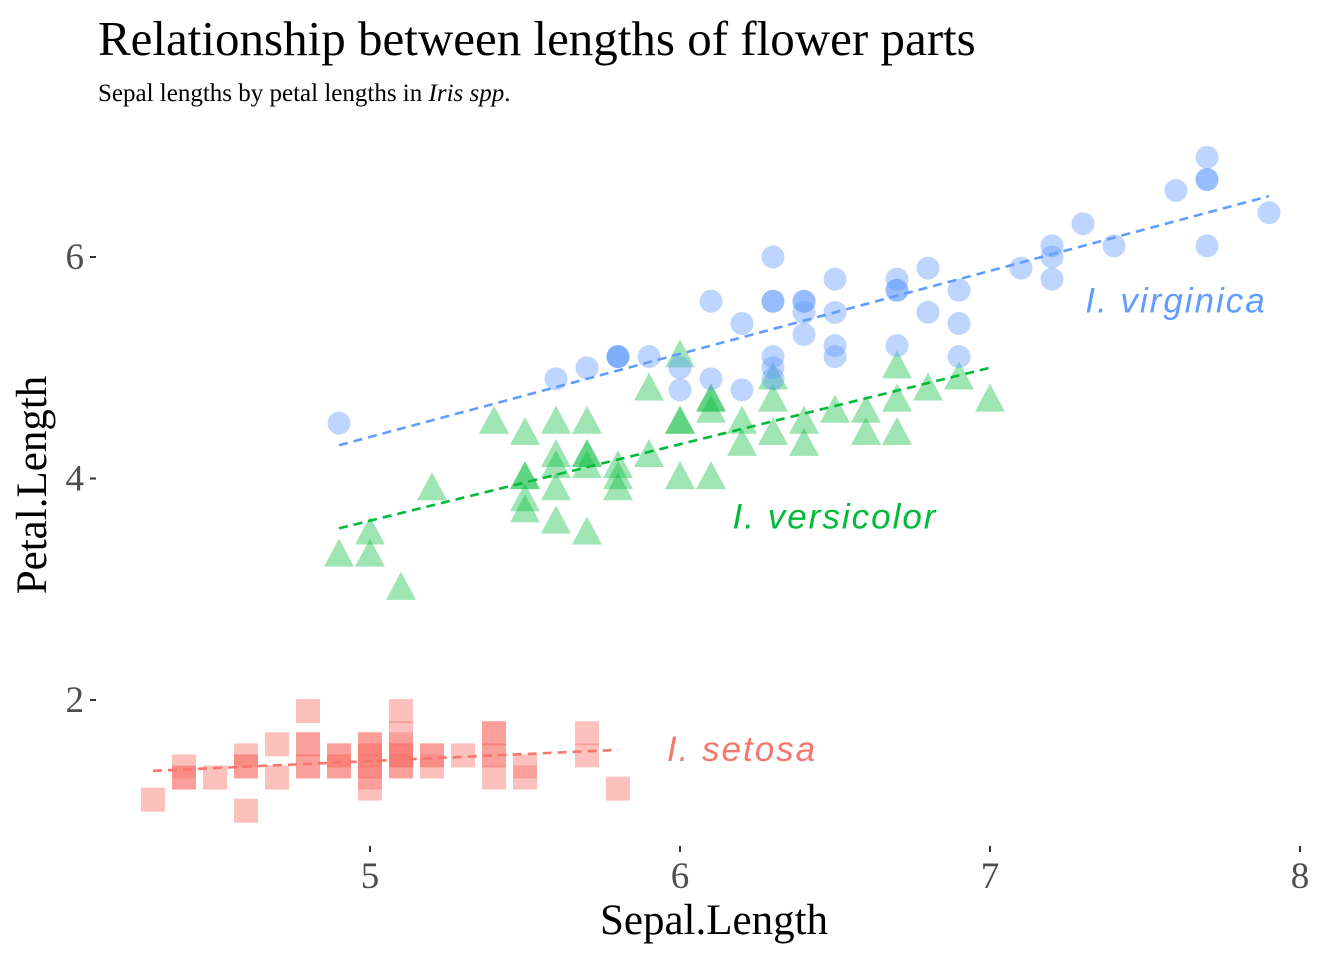  I want to click on species-label: I. virginica, so click(1176, 300).